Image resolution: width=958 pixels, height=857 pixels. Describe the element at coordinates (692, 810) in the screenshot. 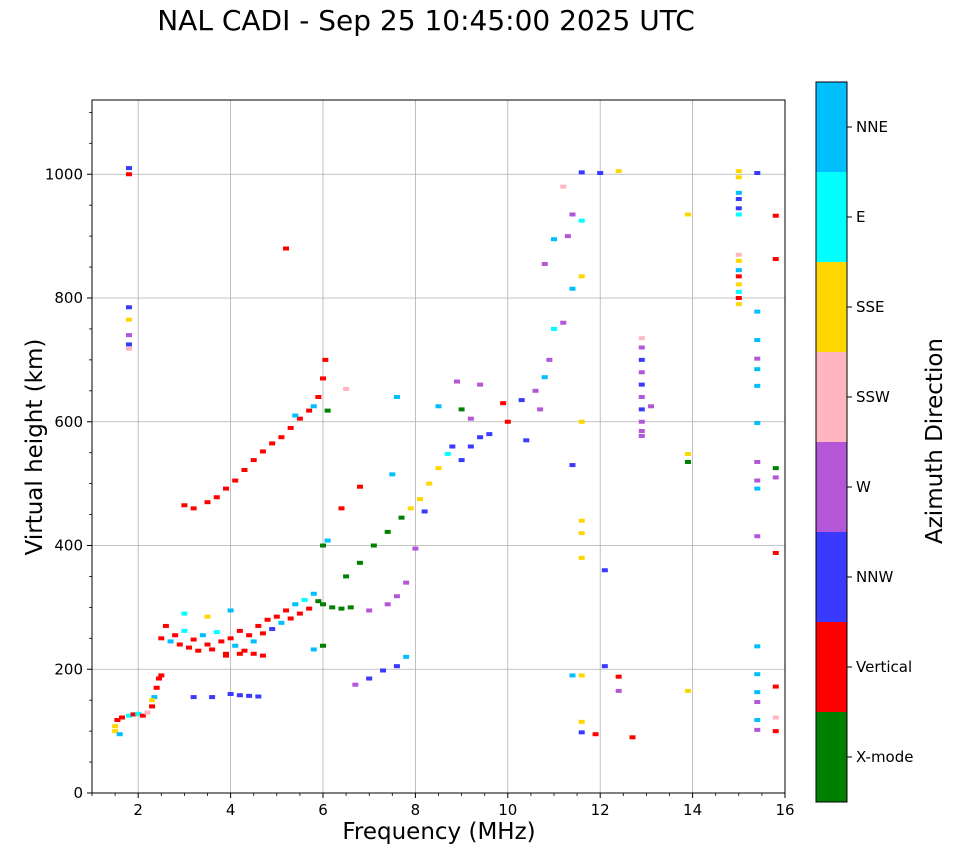

I see `x-tick-label: 14` at that location.